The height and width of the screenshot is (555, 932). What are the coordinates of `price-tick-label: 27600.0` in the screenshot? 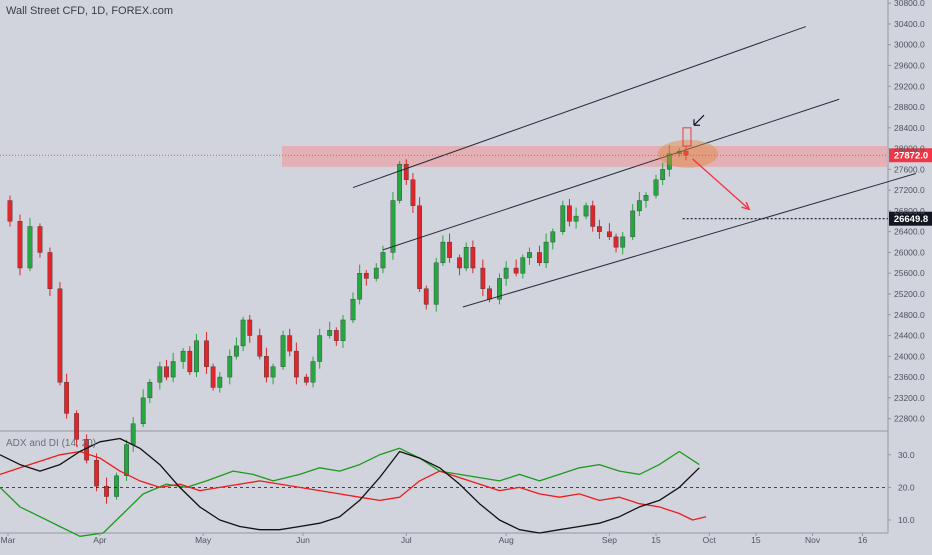 It's located at (909, 169).